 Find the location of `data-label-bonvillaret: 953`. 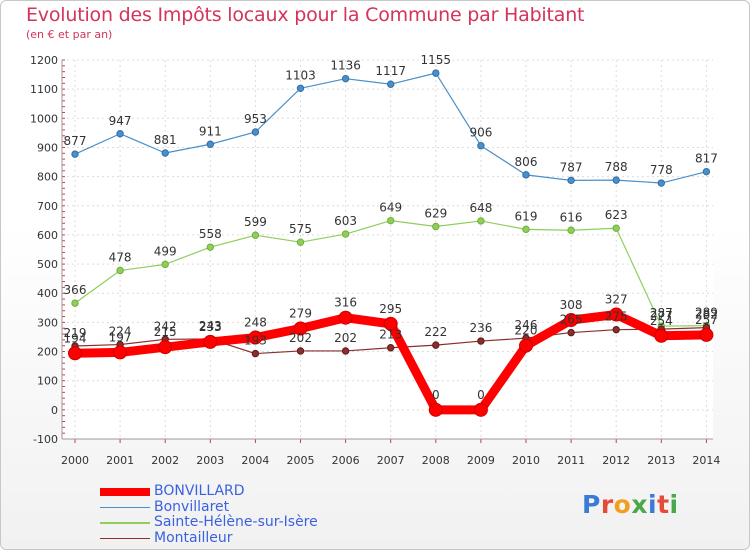

data-label-bonvillaret: 953 is located at coordinates (255, 119).